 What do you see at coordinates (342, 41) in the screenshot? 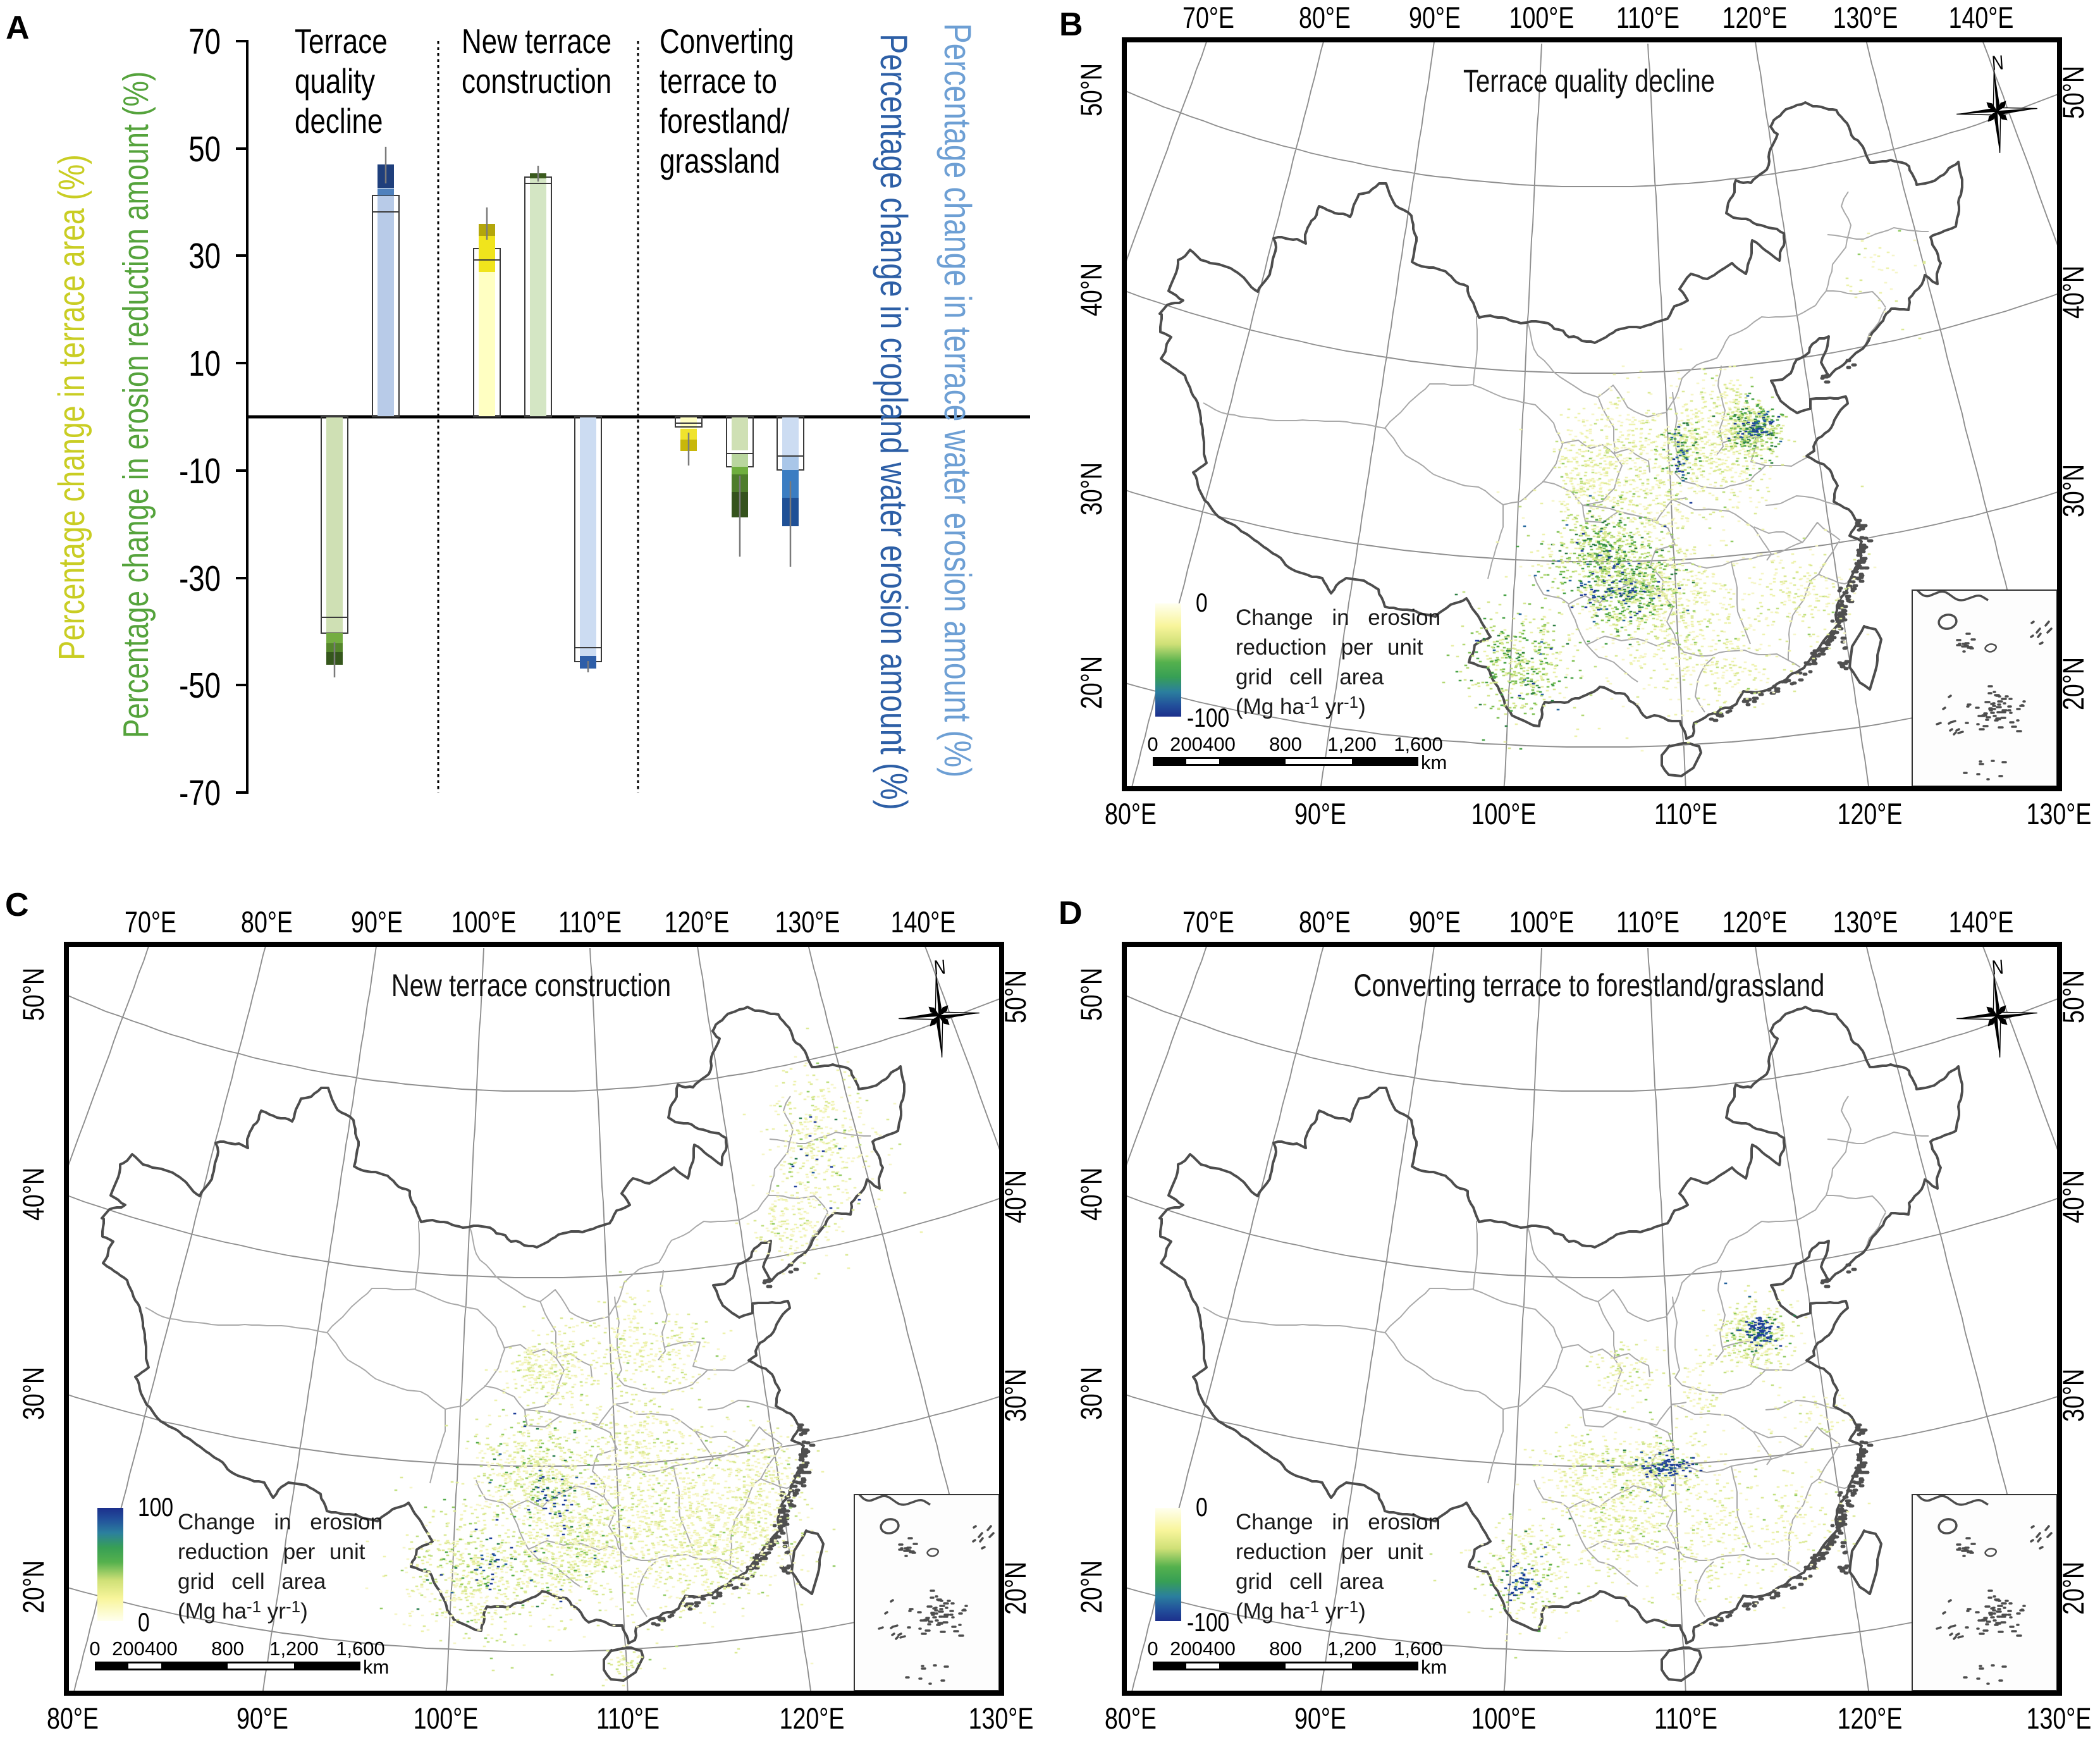
I see `svg-text: Terrace` at bounding box center [342, 41].